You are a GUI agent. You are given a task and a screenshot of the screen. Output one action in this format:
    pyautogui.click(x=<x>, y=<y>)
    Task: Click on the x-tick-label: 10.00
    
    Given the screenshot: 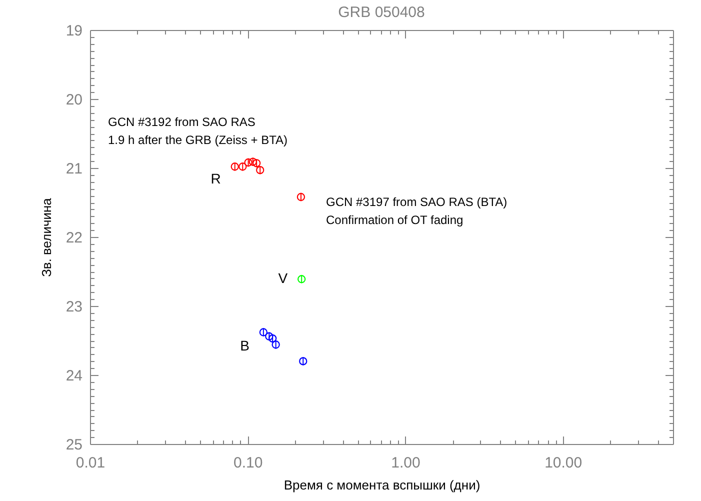 What is the action you would take?
    pyautogui.click(x=563, y=463)
    